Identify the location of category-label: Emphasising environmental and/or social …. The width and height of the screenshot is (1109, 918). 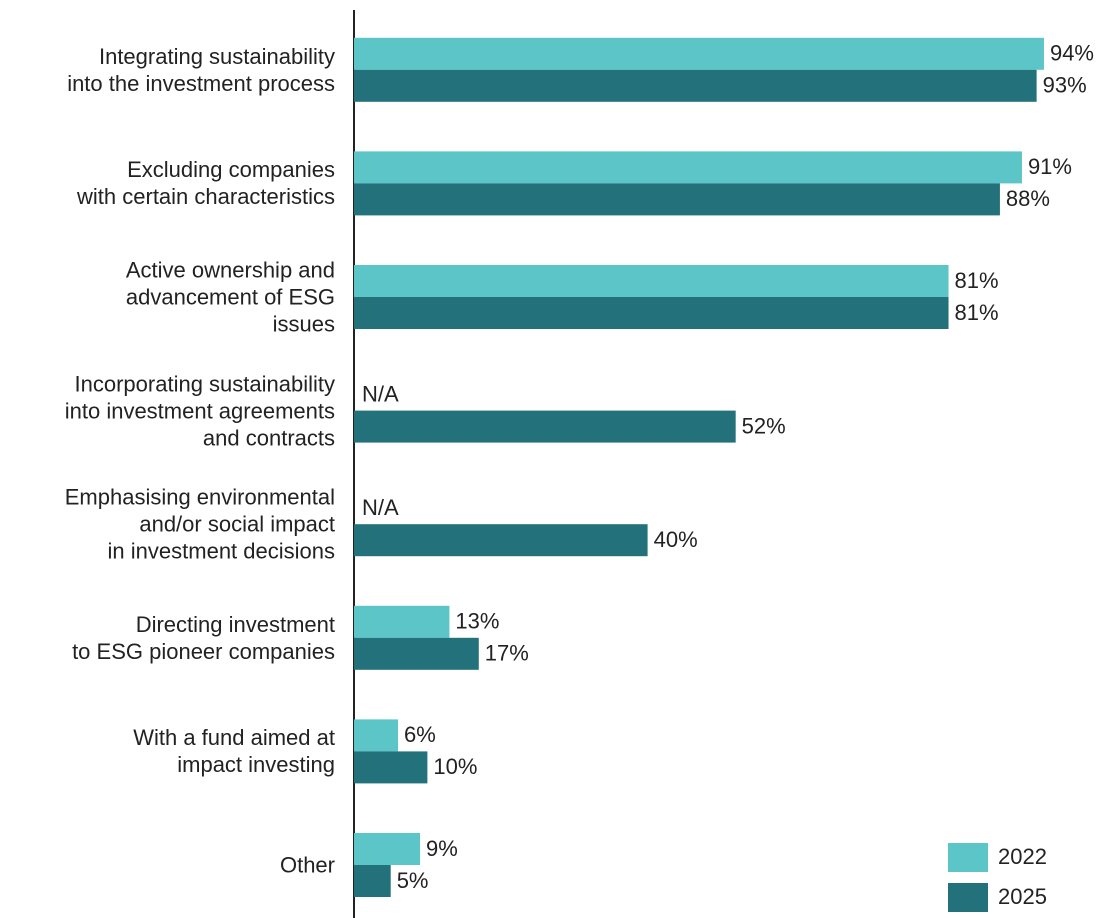
(199, 524).